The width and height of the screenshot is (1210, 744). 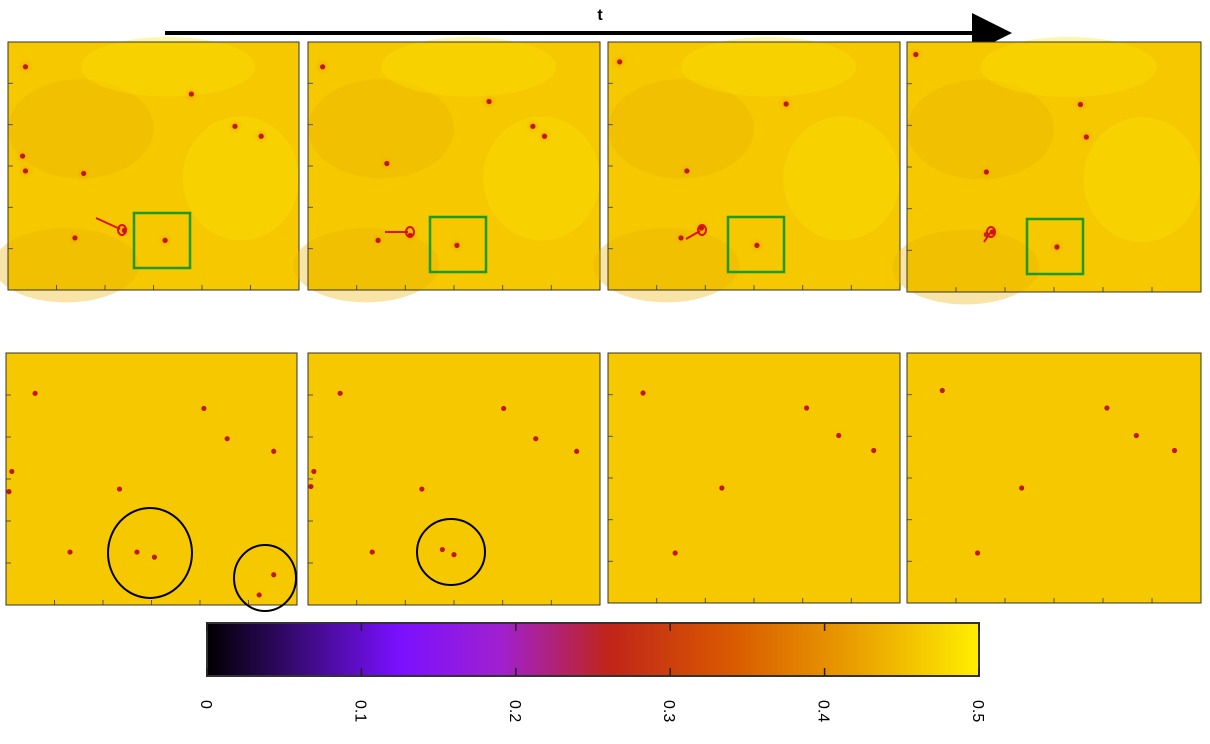 I want to click on colorbar-ticks: 0 0.1 0.2 0.3 0.4 0.5, so click(x=591, y=672).